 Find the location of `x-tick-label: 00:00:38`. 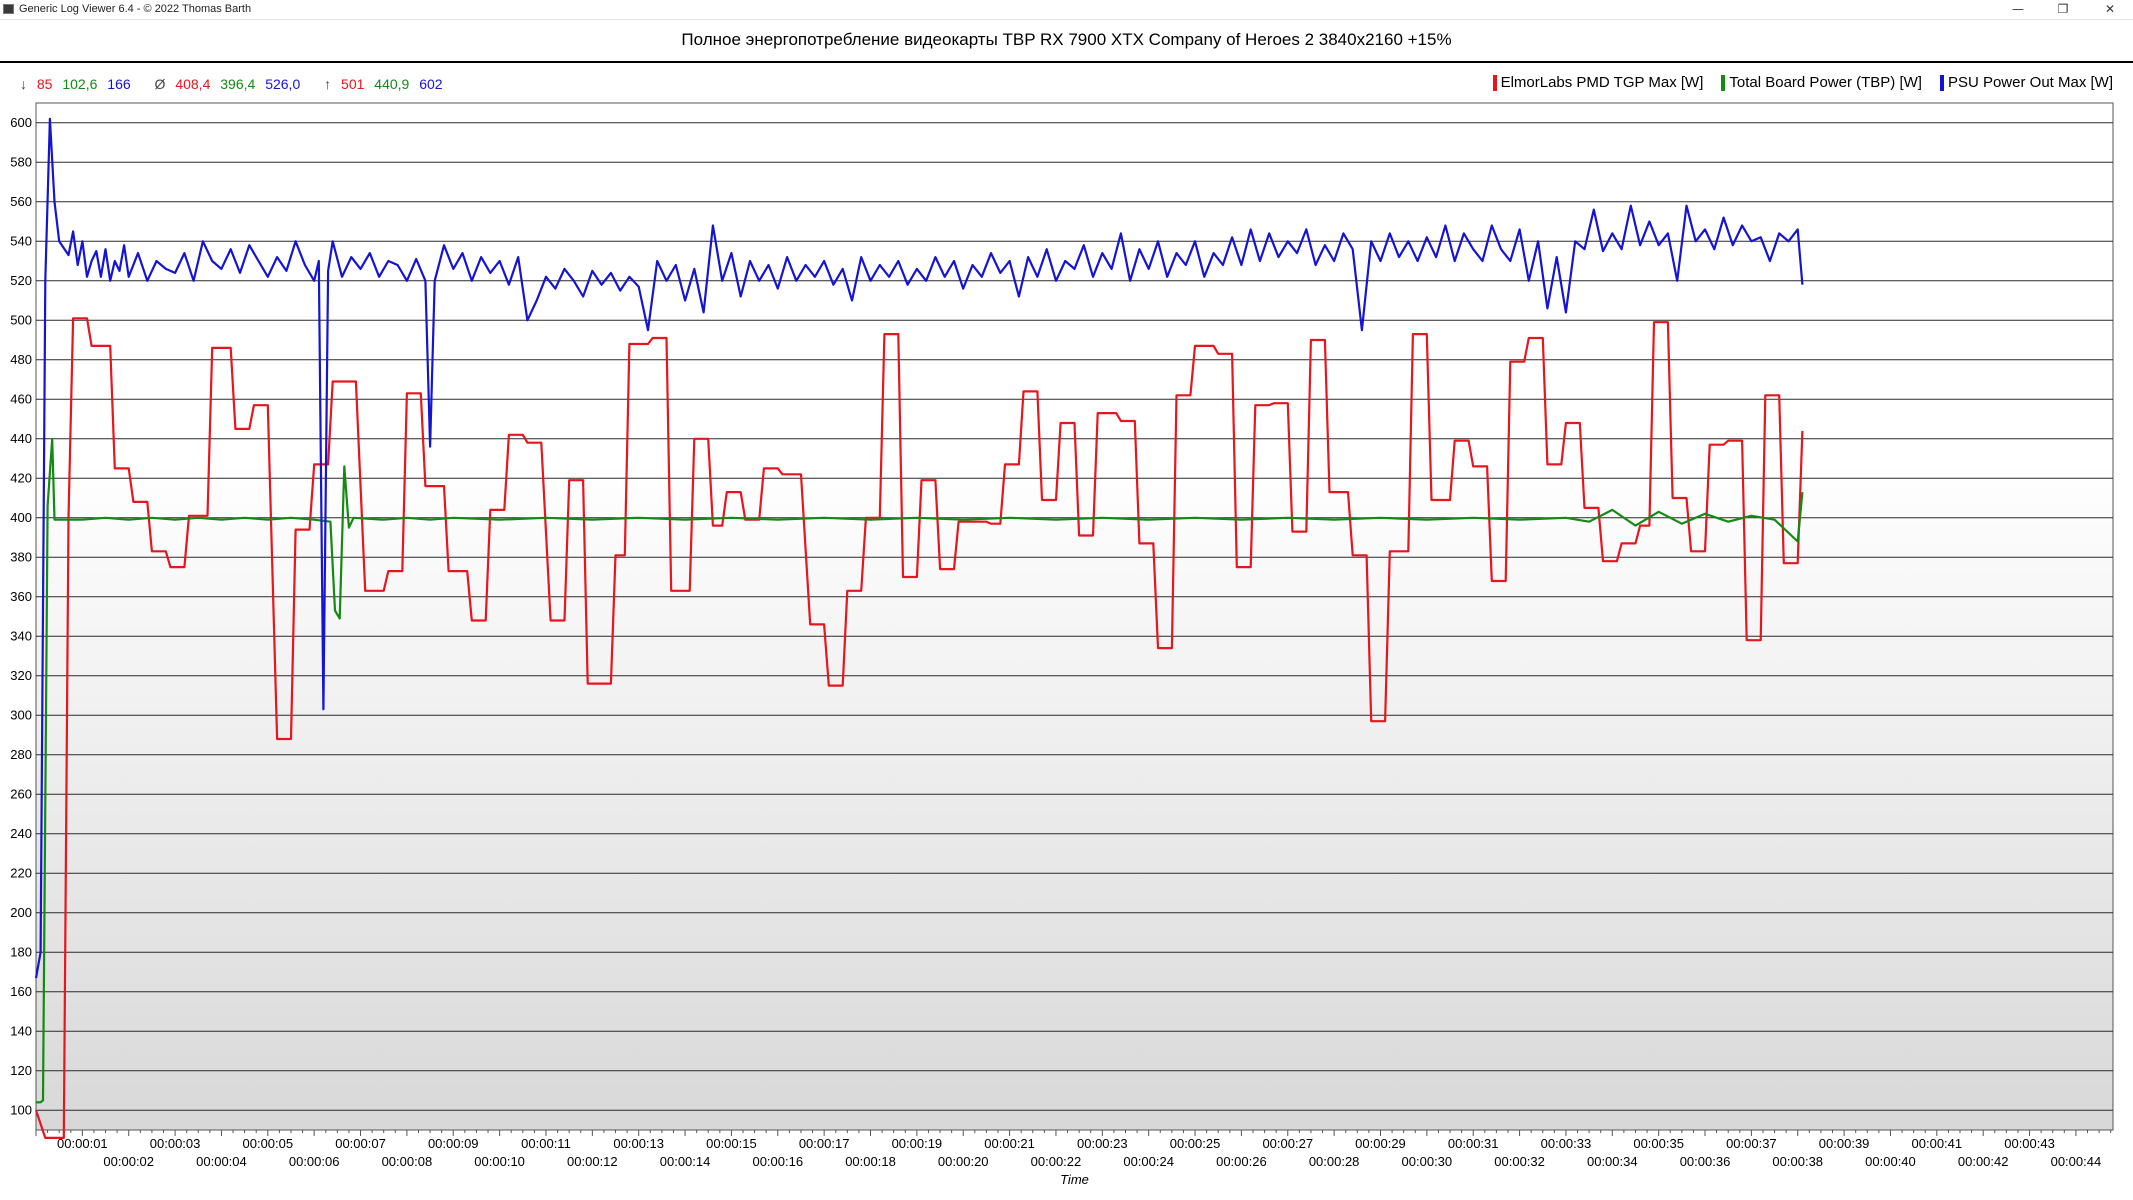

x-tick-label: 00:00:38 is located at coordinates (1797, 1161).